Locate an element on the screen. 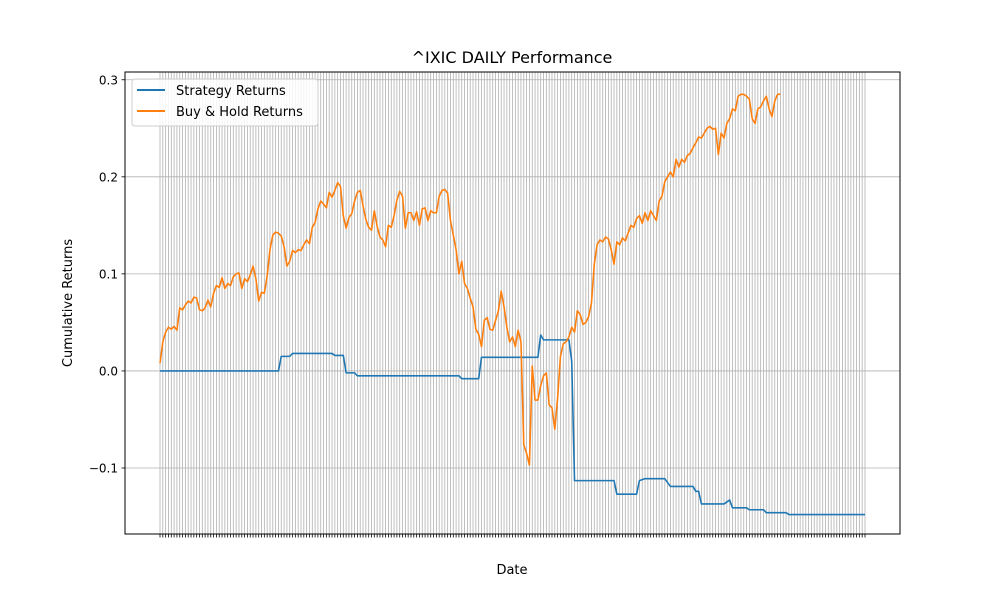 The width and height of the screenshot is (1000, 600). chart-title: ^IXIC DAILY Performance is located at coordinates (512, 57).